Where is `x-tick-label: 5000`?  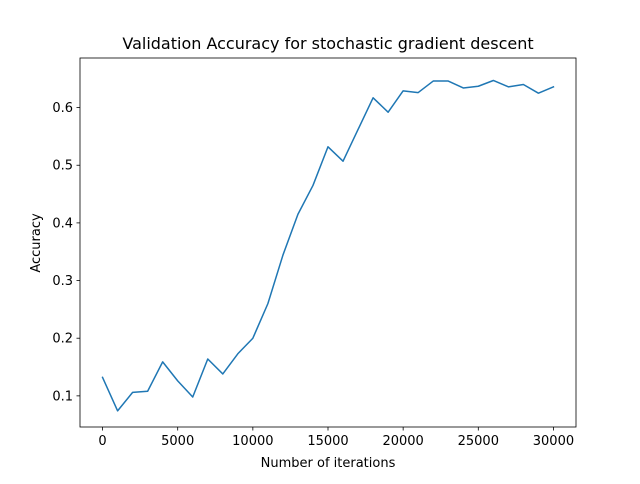 x-tick-label: 5000 is located at coordinates (177, 441).